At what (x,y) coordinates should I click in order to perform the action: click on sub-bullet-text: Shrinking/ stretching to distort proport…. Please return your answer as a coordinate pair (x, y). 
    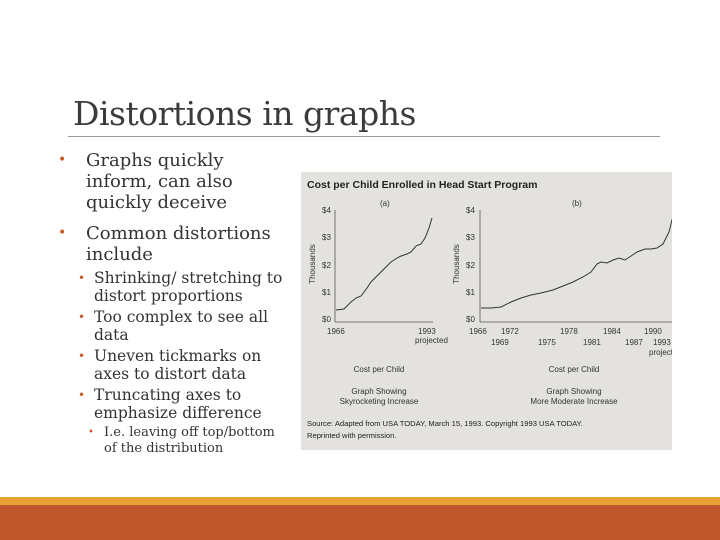
    Looking at the image, I should click on (188, 287).